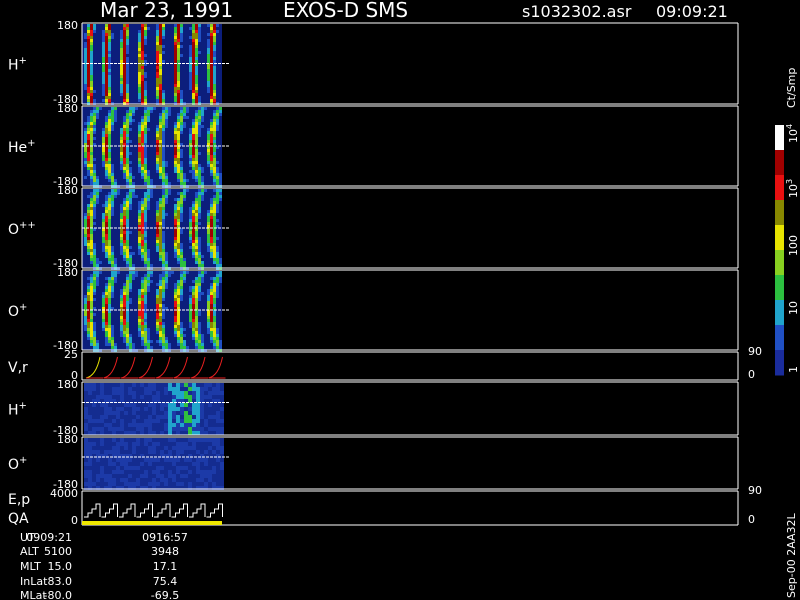 The image size is (800, 600). I want to click on label-charge: ++, so click(27, 225).